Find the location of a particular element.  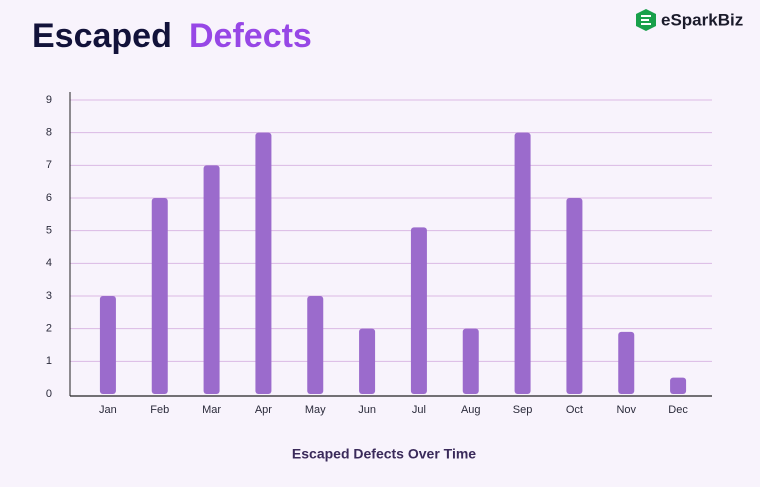

brand-name: eSparkBiz is located at coordinates (702, 19).